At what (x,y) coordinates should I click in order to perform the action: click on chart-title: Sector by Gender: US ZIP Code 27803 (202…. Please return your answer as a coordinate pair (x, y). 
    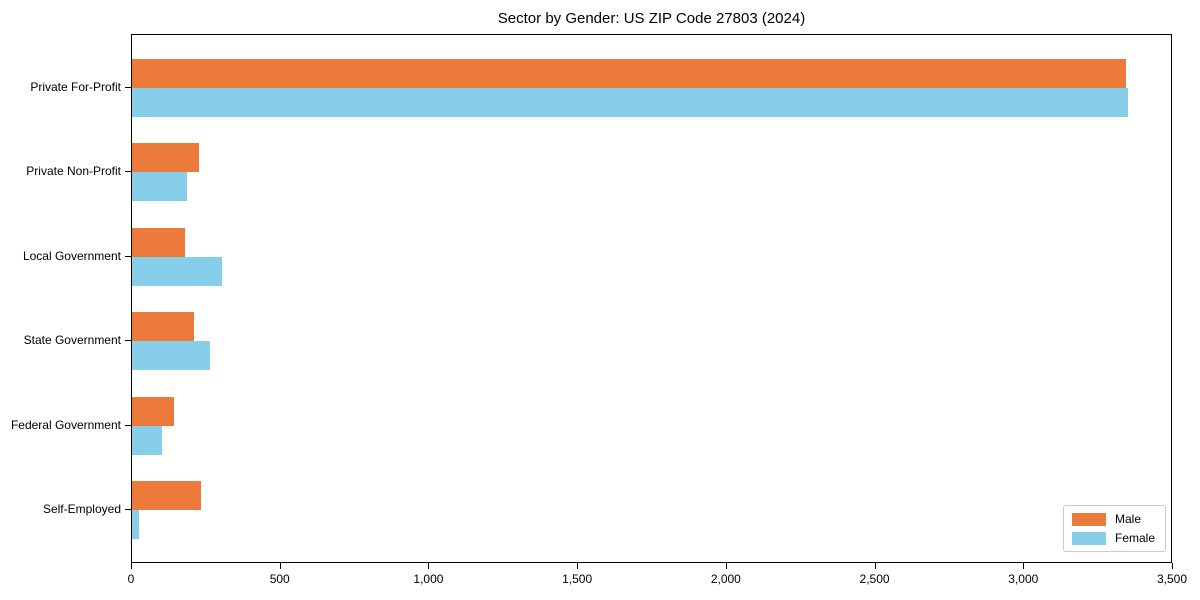
    Looking at the image, I should click on (651, 18).